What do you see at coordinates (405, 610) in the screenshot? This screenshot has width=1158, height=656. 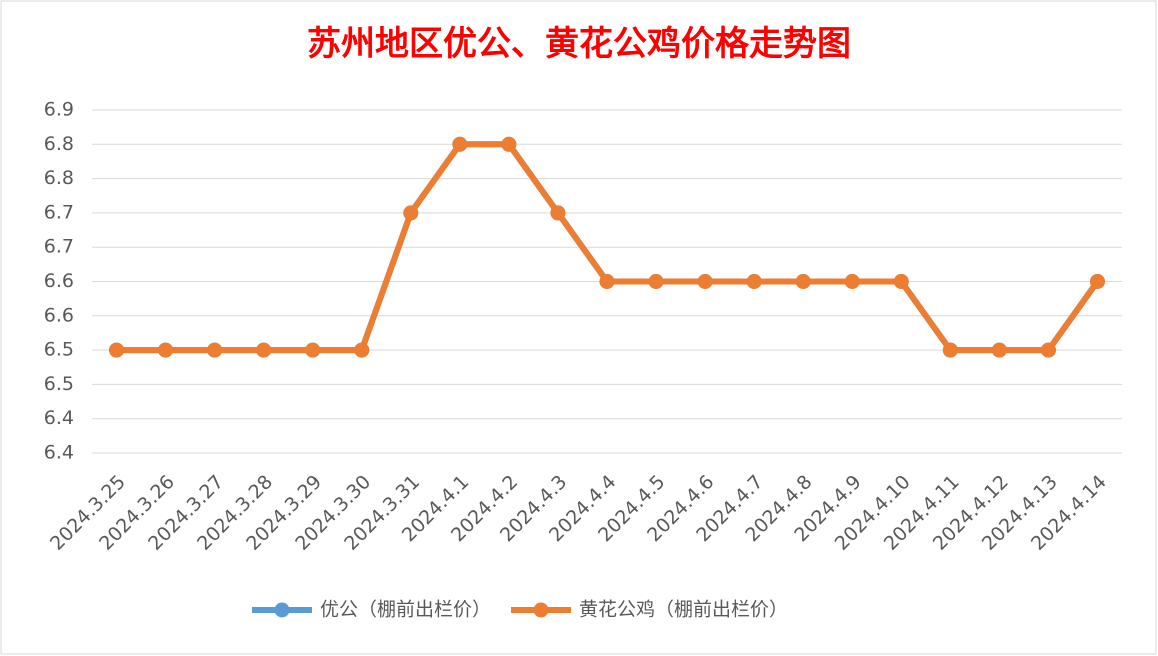 I see `legend-label: 优公（棚前出栏价）` at bounding box center [405, 610].